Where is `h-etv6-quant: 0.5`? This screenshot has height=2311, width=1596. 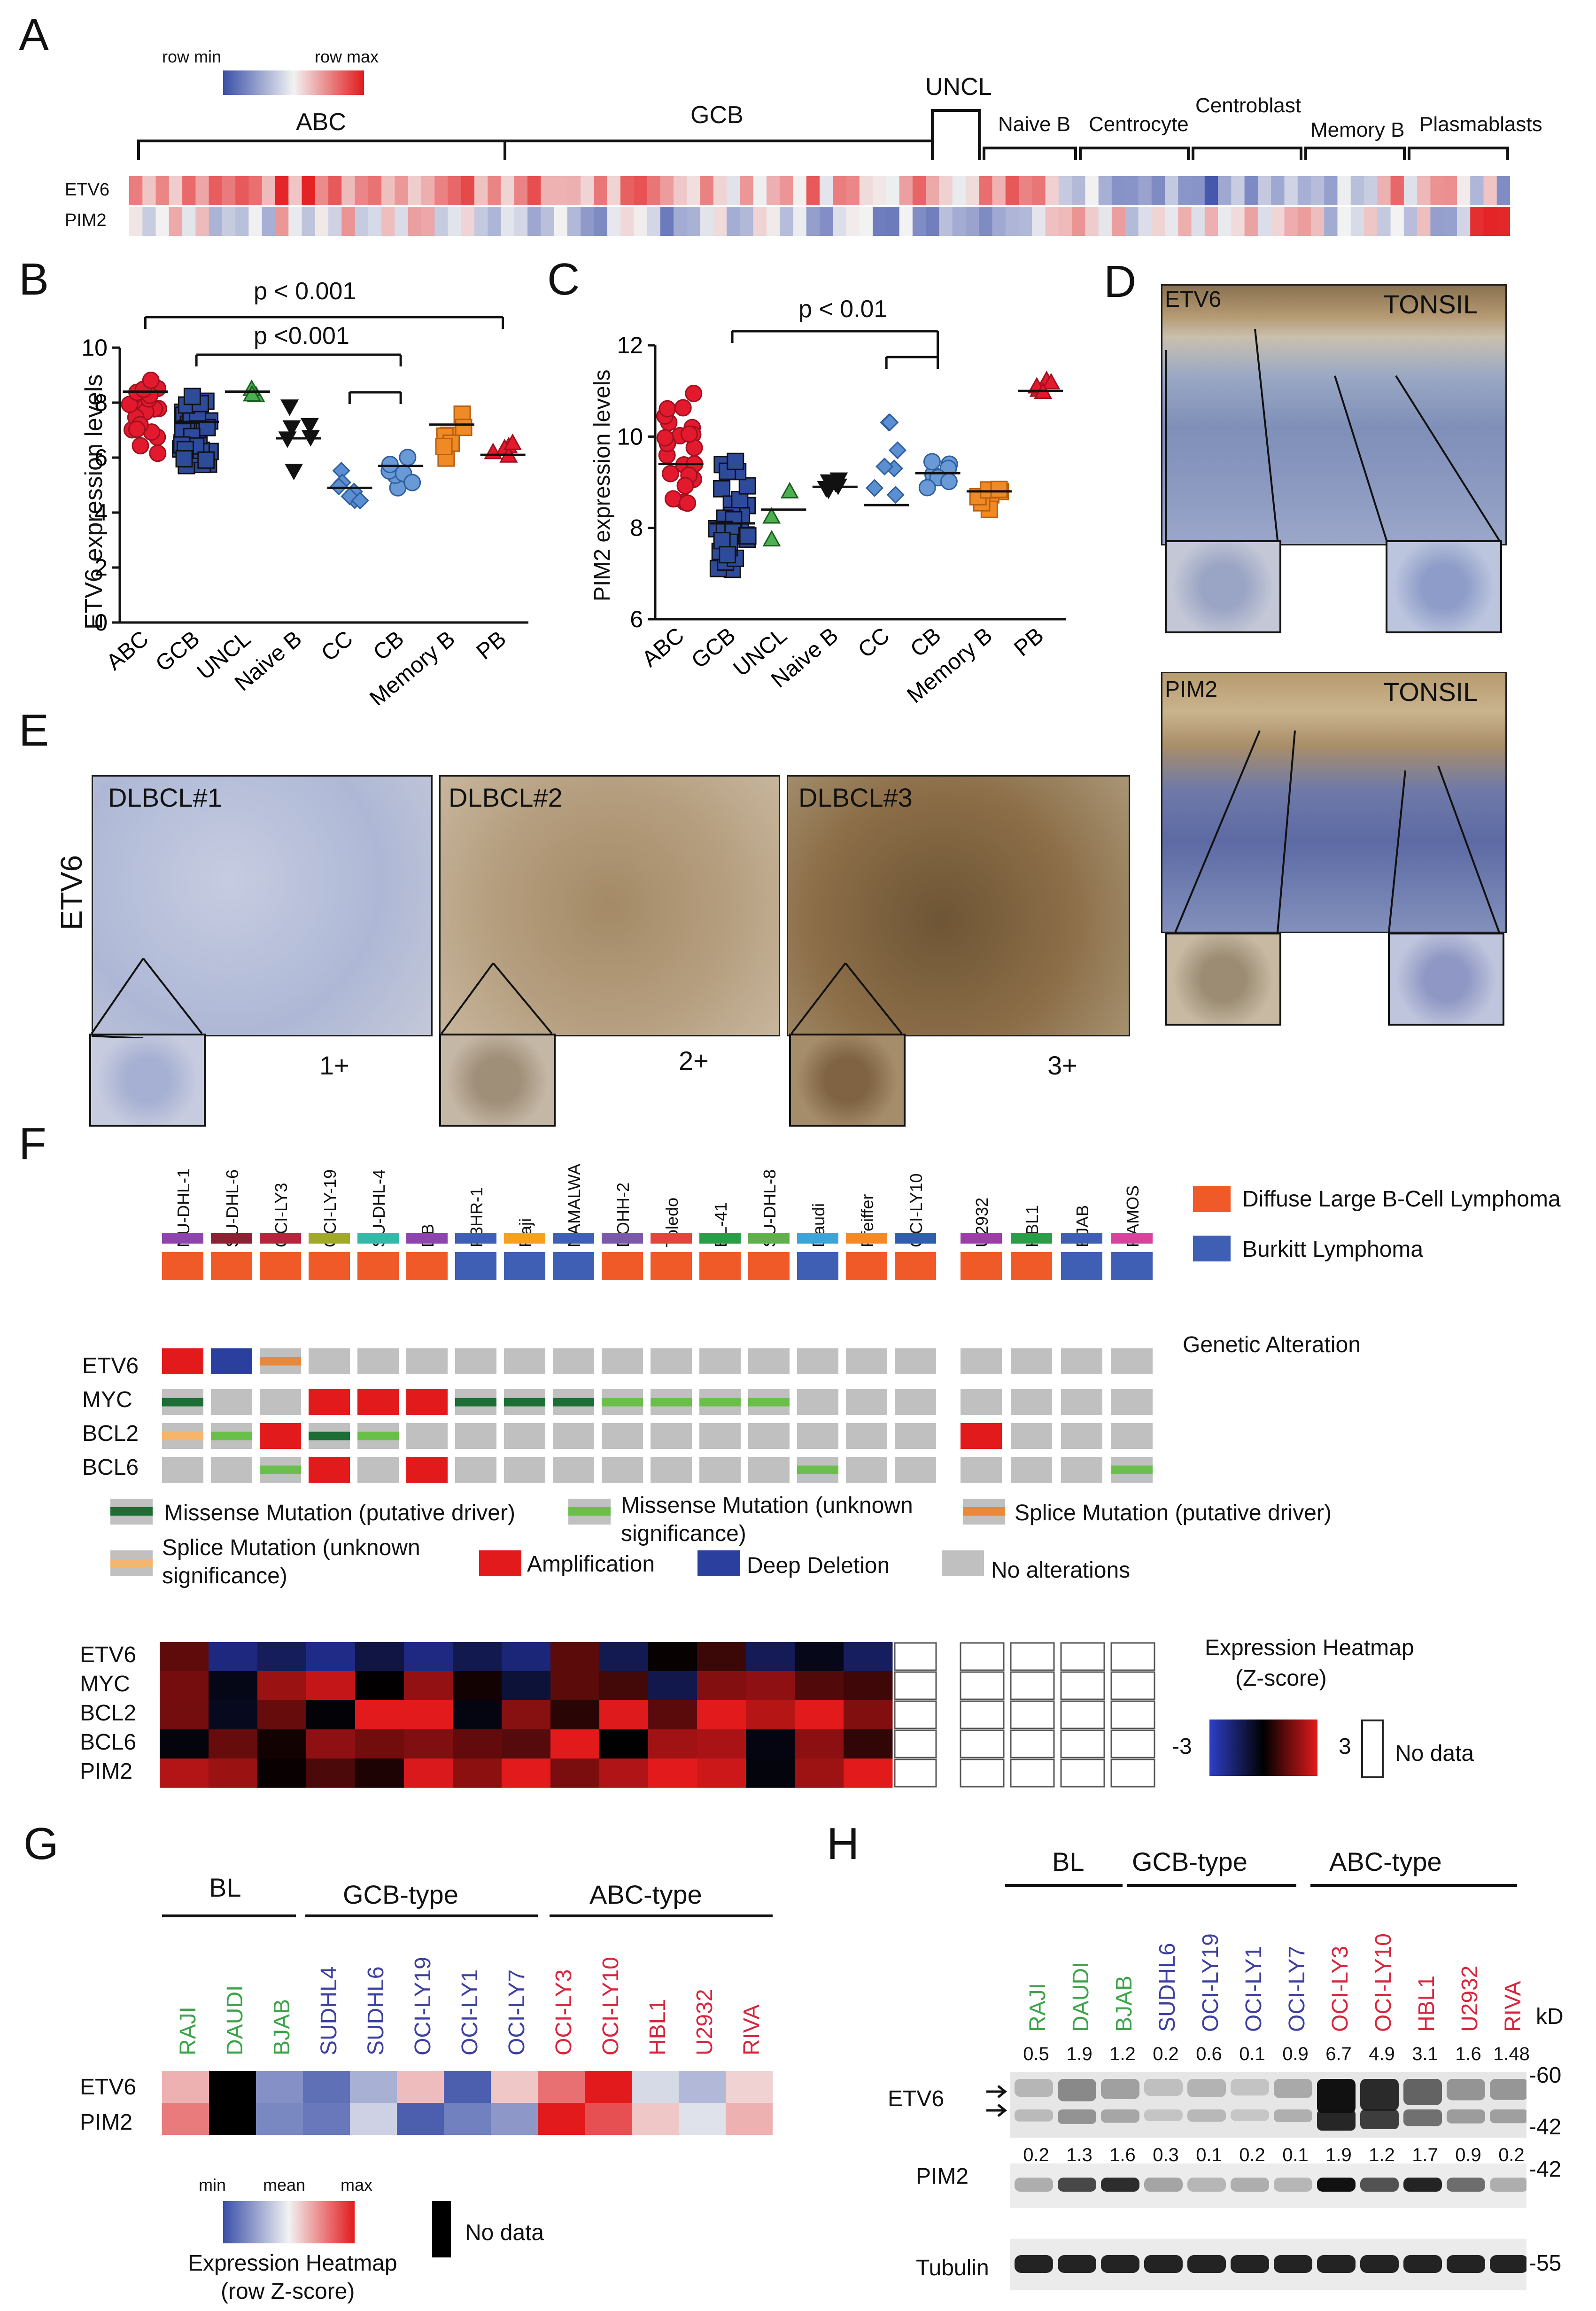
h-etv6-quant: 0.5 is located at coordinates (1036, 2054).